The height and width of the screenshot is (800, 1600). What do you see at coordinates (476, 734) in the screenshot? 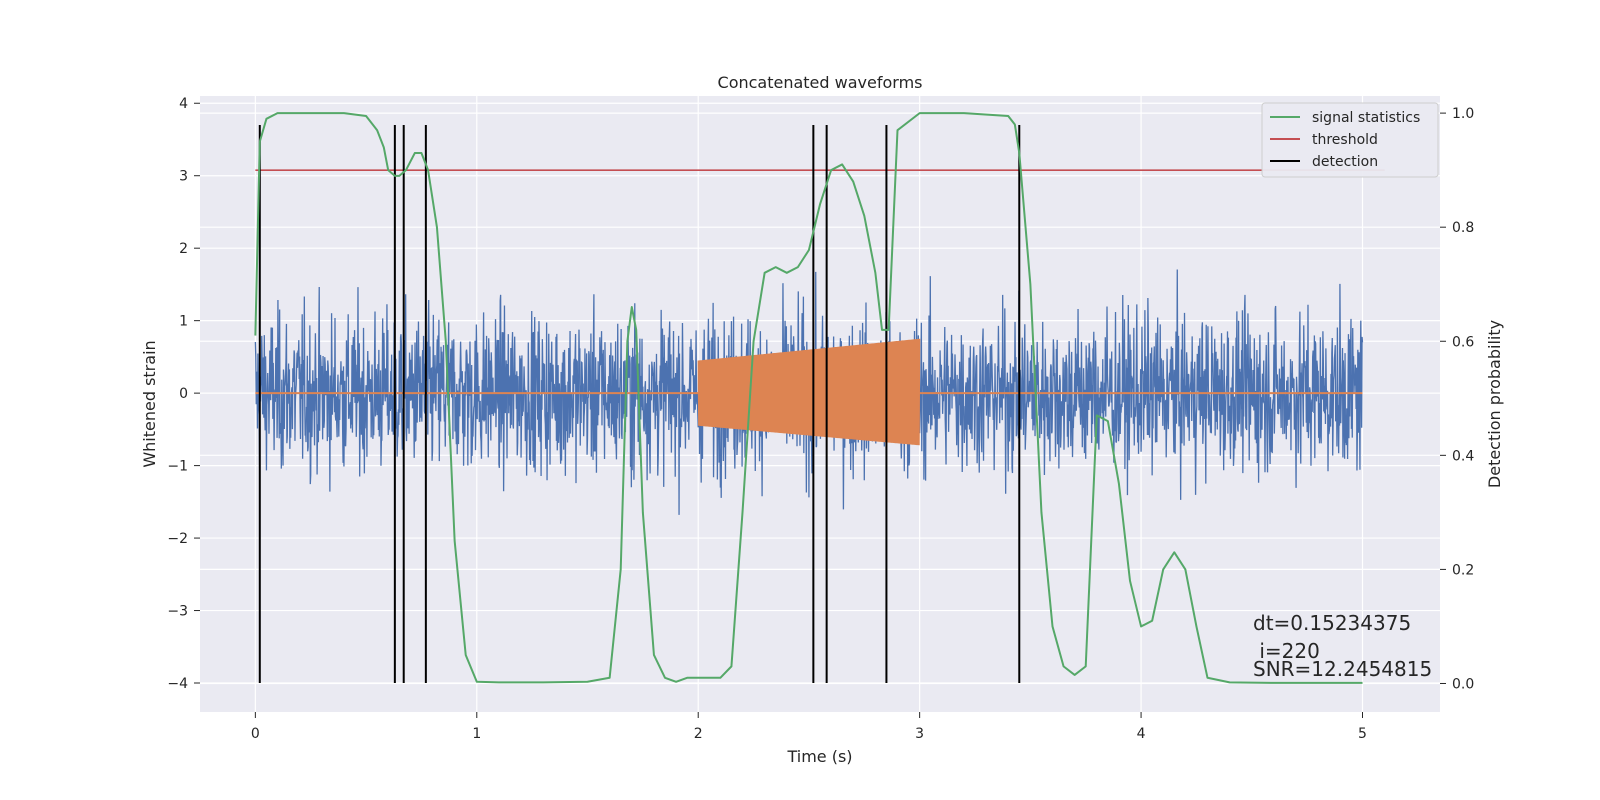
I see `x-tick-label: 1` at bounding box center [476, 734].